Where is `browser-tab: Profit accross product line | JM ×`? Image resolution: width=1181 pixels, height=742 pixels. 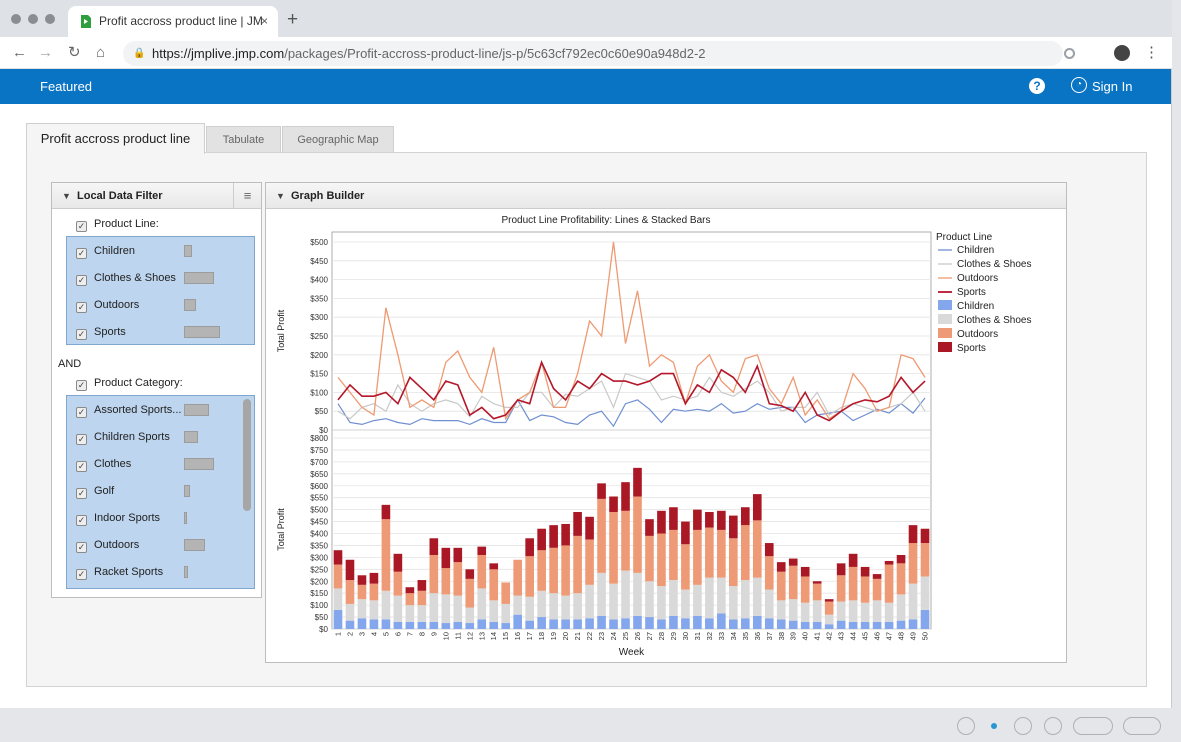
browser-tab: Profit accross product line | JM × is located at coordinates (173, 21).